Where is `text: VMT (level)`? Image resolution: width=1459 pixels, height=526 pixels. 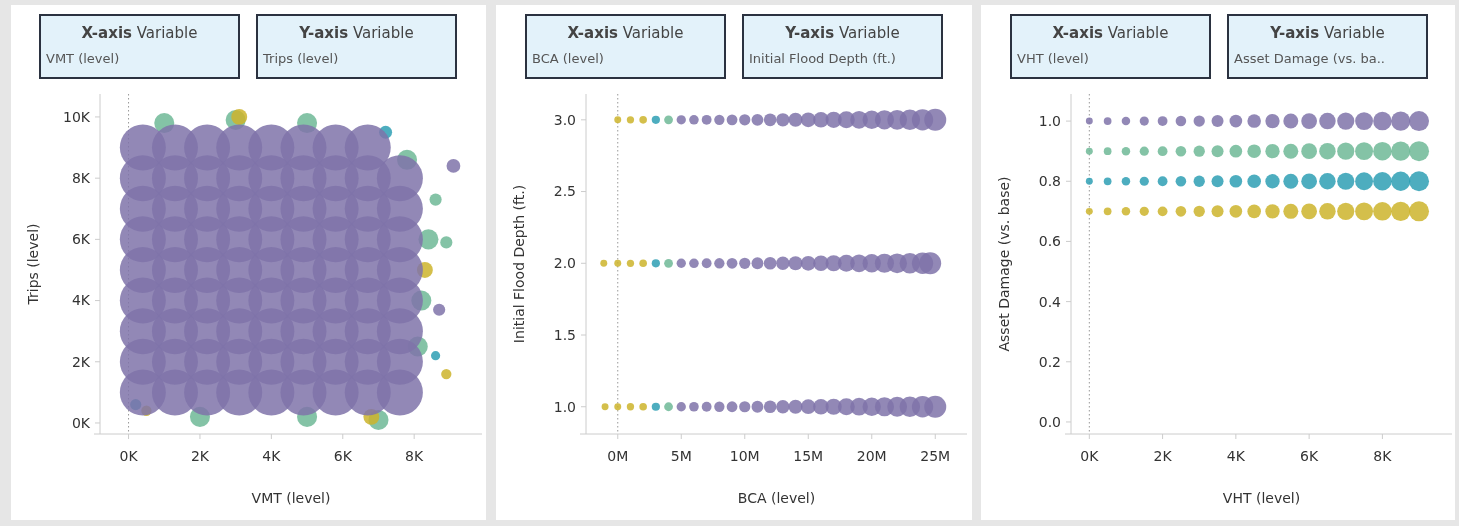
text: VMT (level) is located at coordinates (83, 58).